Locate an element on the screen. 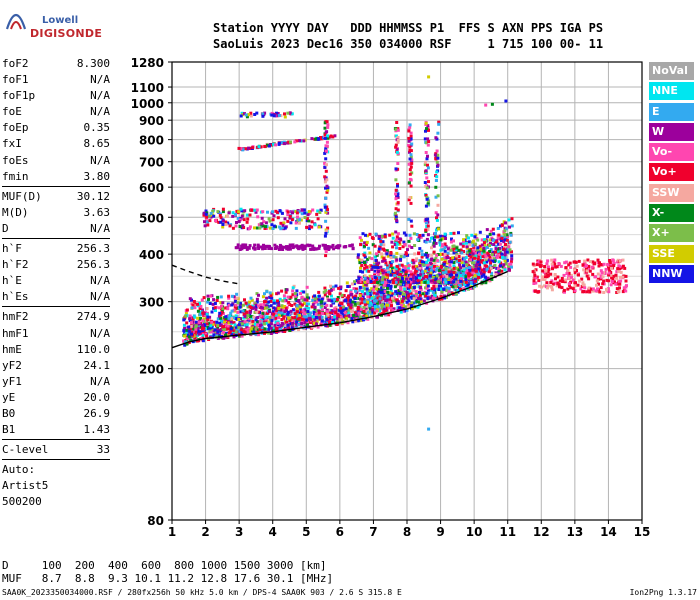  param-value: 20.0 is located at coordinates (97, 397).